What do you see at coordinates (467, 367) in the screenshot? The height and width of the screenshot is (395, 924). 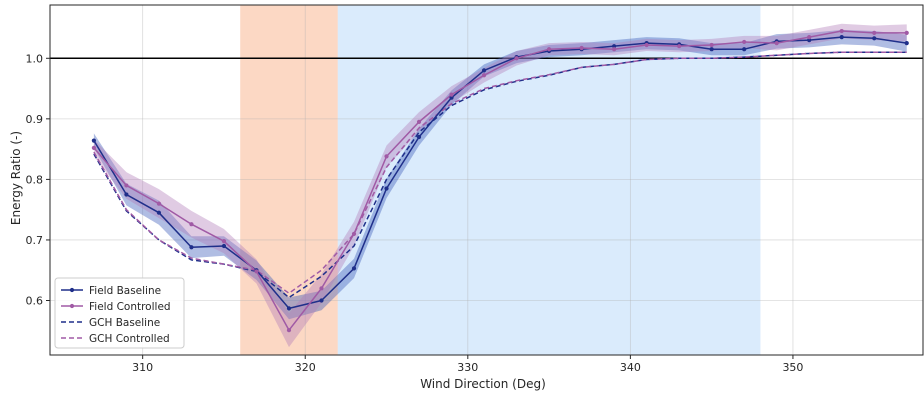 I see `x-tick-label: 330` at bounding box center [467, 367].